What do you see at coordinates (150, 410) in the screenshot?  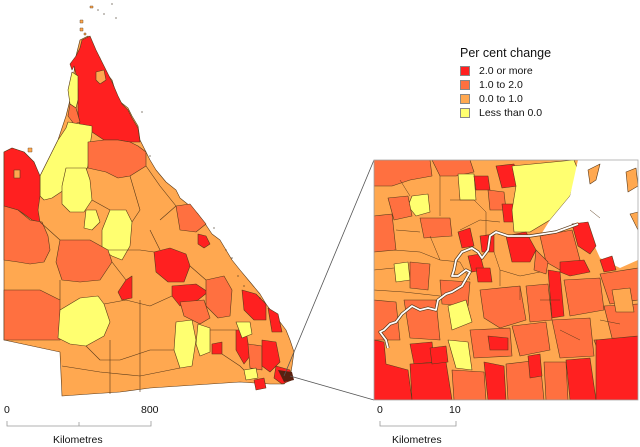 I see `main-scale-end: 800` at bounding box center [150, 410].